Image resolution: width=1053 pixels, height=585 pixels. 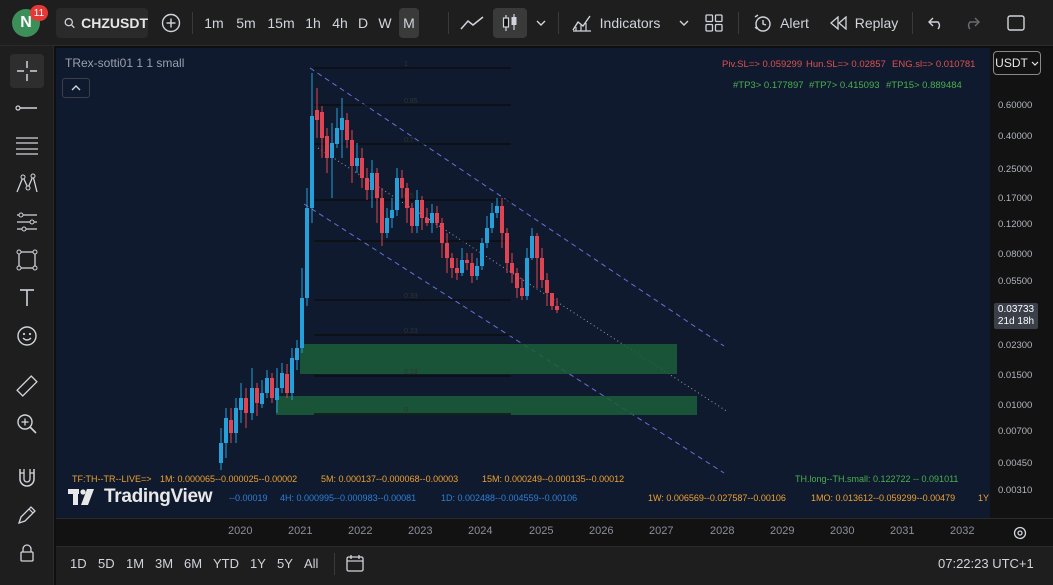 I want to click on layouts-button, so click(x=714, y=23).